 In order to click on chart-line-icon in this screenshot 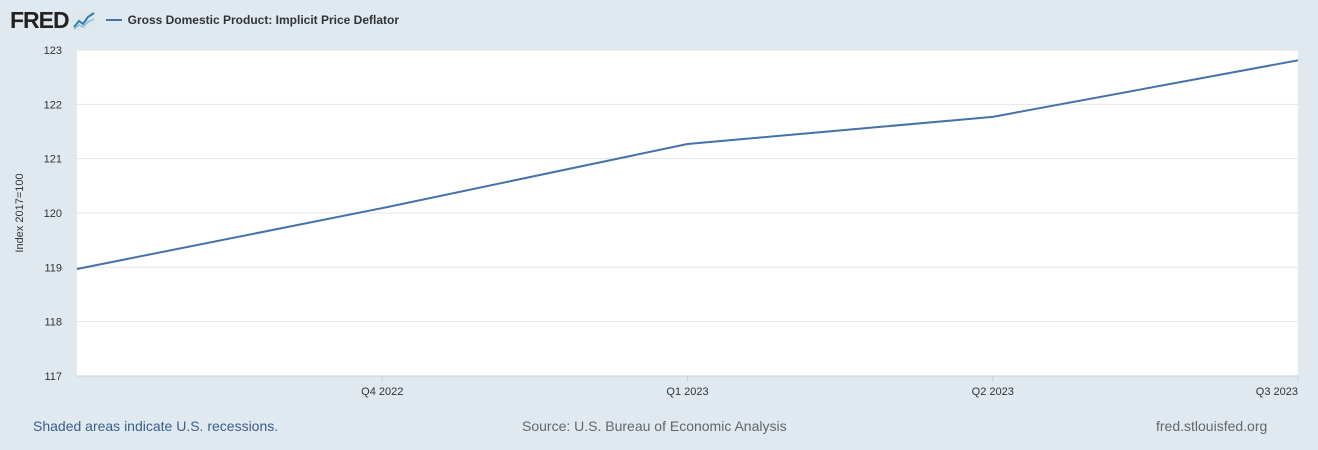, I will do `click(83, 20)`.